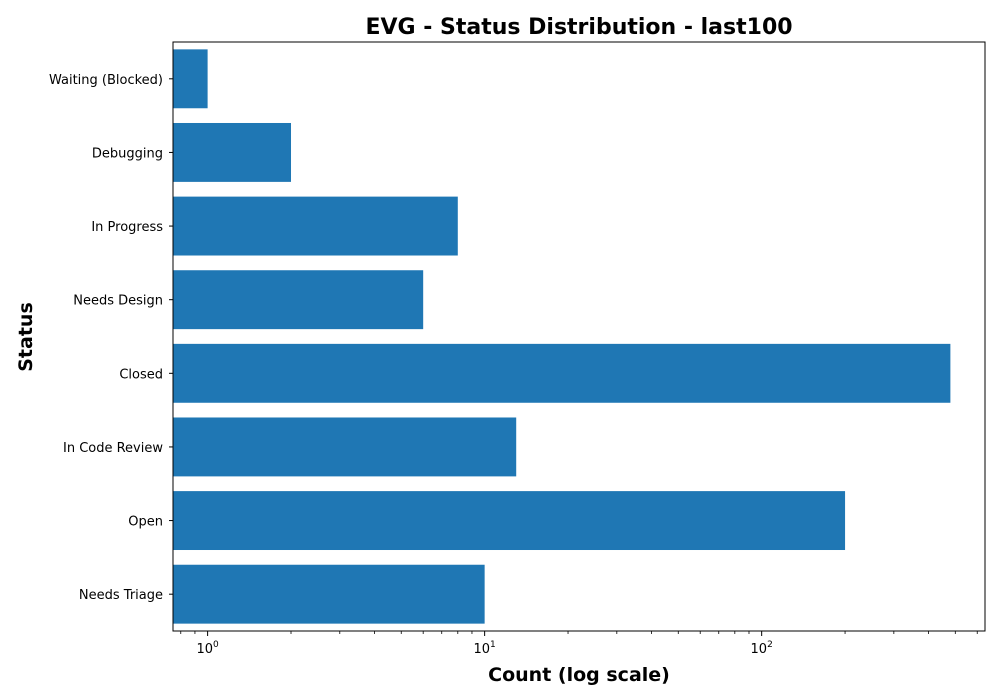  Describe the element at coordinates (562, 373) in the screenshot. I see `bar-closed` at that location.